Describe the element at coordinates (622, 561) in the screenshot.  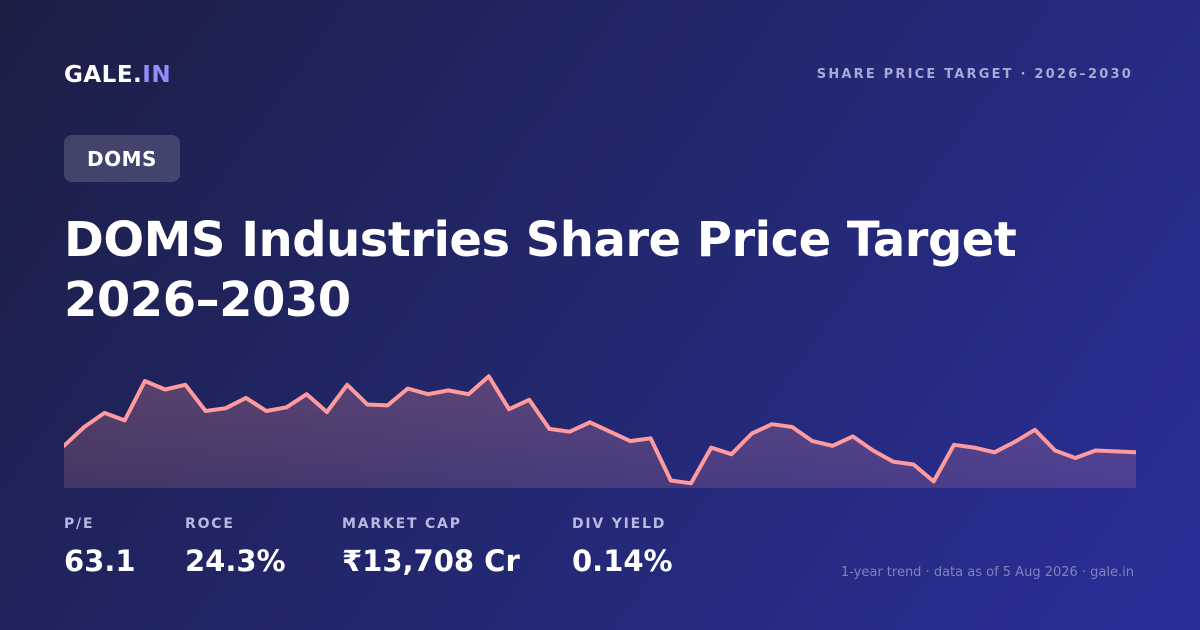
I see `stat-div-yield-value: 0.14%` at that location.